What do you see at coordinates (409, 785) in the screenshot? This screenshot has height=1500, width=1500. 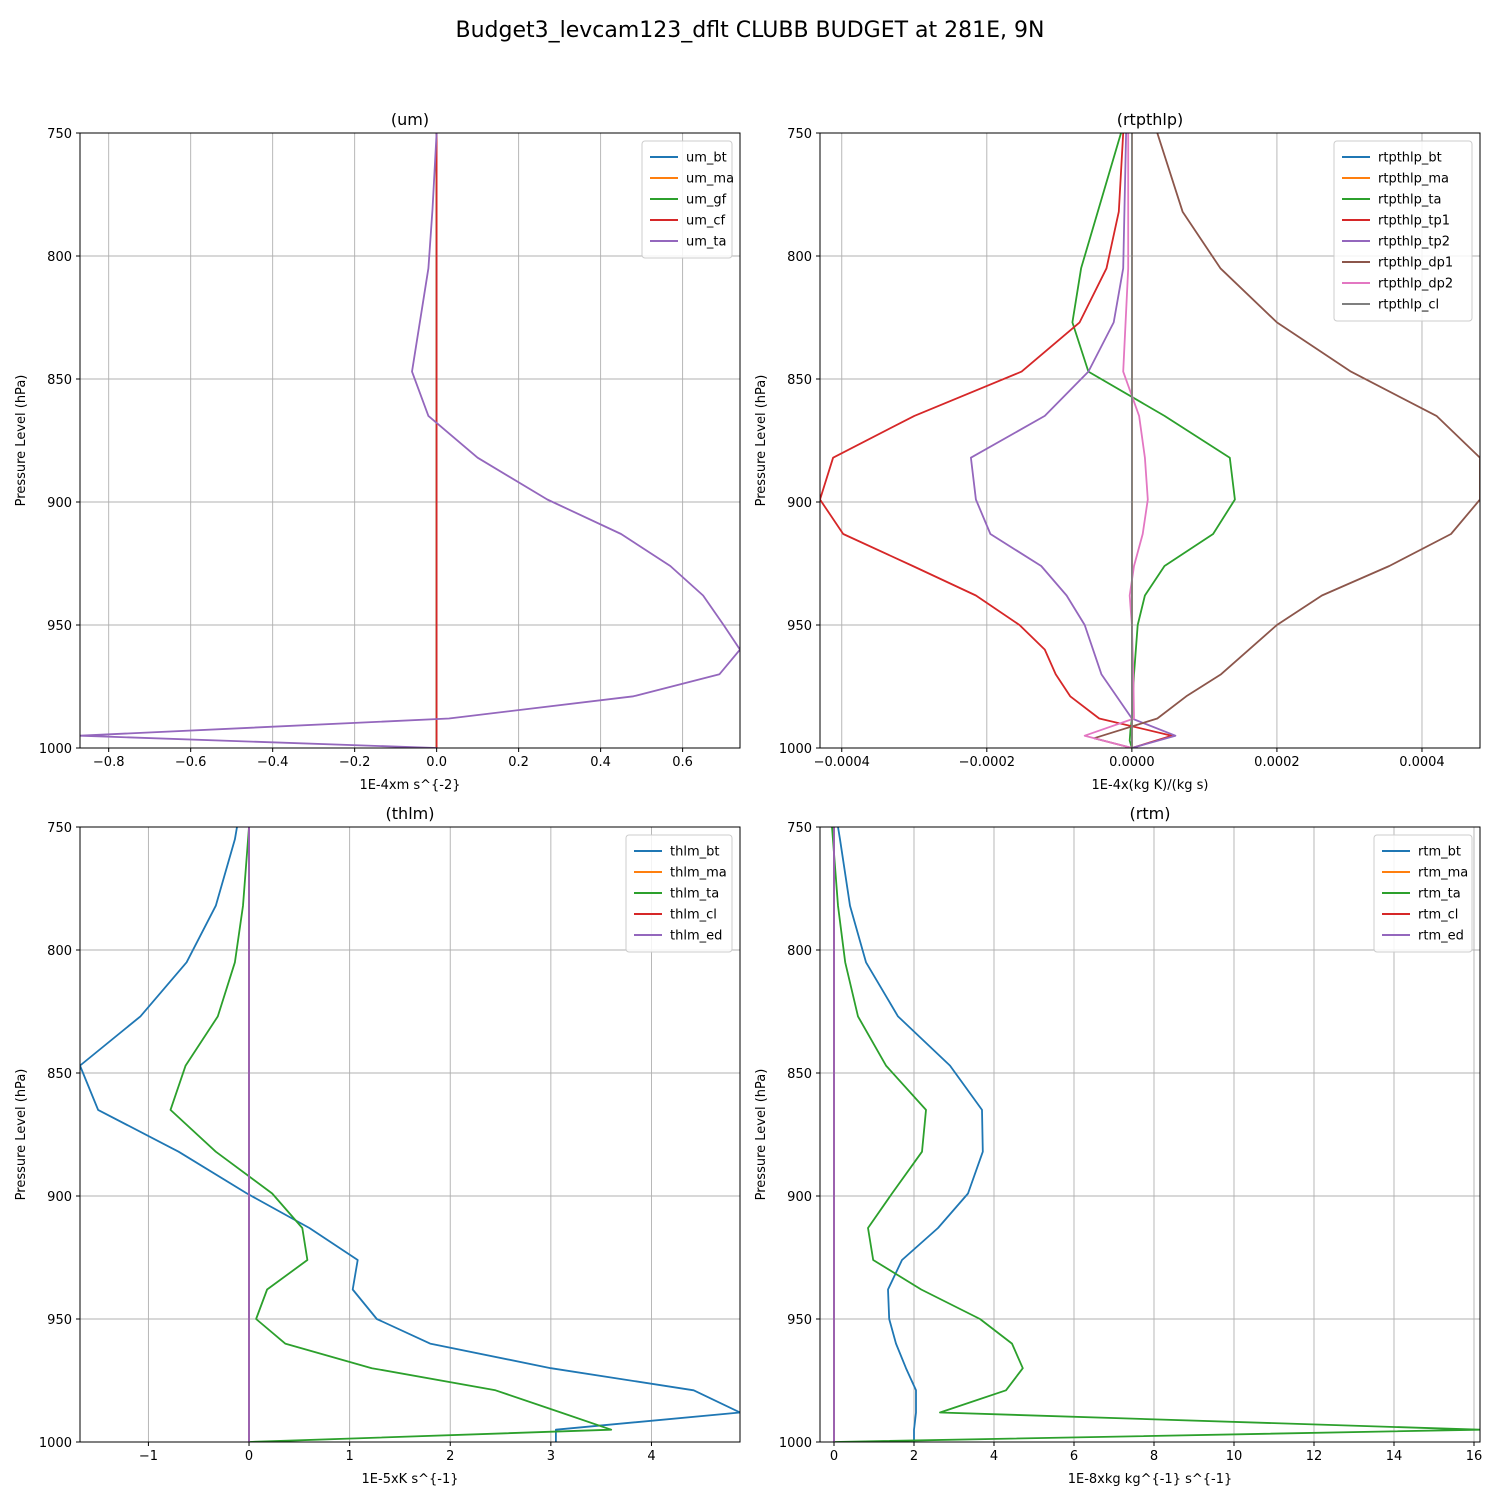 I see `x-axis-label: 1E-4xm s^{-2}` at bounding box center [409, 785].